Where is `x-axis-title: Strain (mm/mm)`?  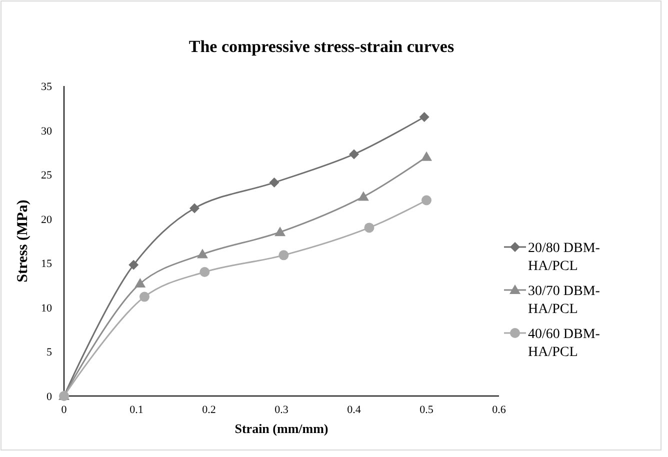 x-axis-title: Strain (mm/mm) is located at coordinates (281, 428).